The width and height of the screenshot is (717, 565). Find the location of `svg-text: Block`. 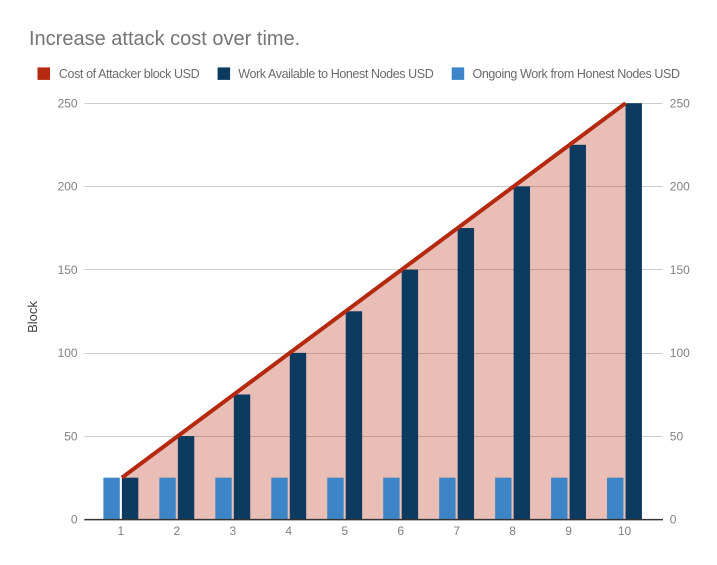

svg-text: Block is located at coordinates (32, 317).